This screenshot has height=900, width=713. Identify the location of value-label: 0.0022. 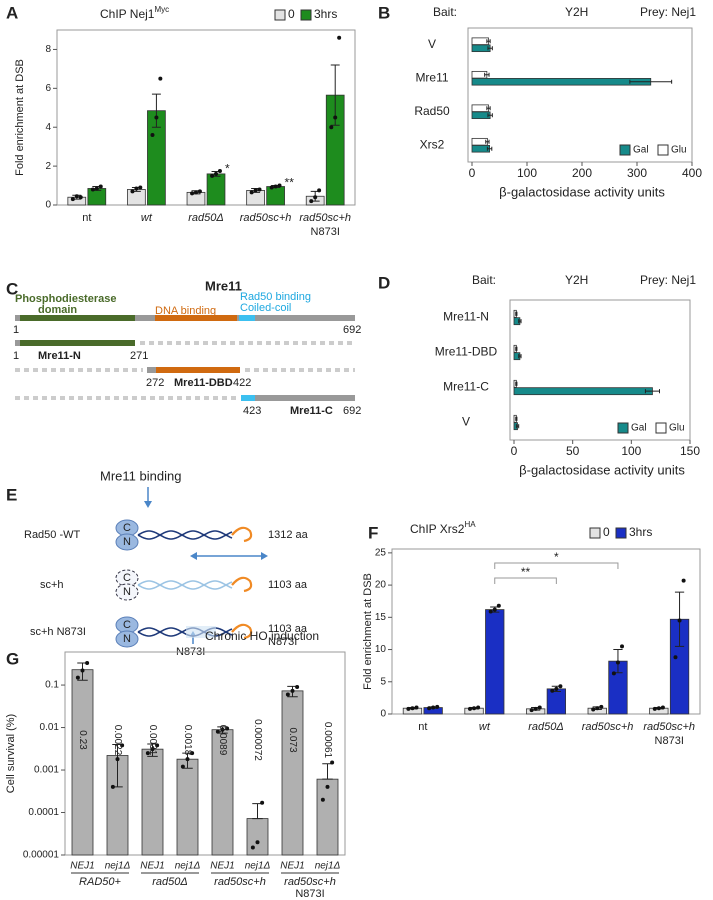
(117, 740).